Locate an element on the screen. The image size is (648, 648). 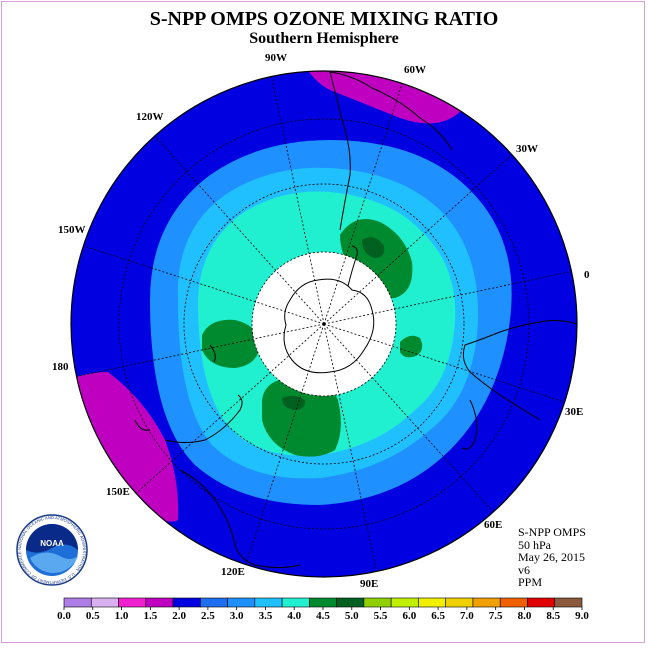
colorbar-tick-label: 6.0 is located at coordinates (409, 616).